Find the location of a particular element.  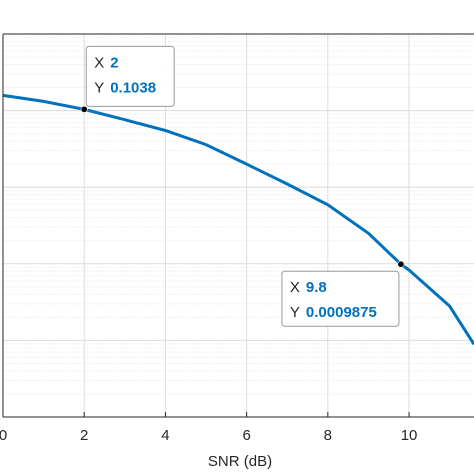

x-tick-label: 4 is located at coordinates (165, 435).